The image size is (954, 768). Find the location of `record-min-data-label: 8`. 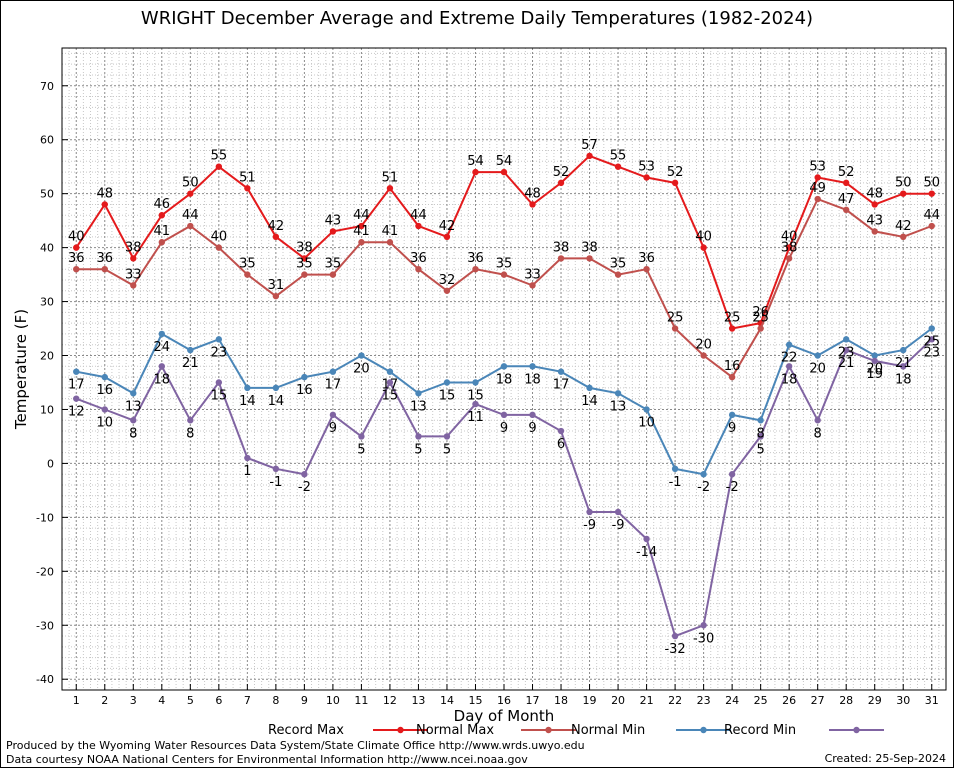

record-min-data-label: 8 is located at coordinates (133, 433).